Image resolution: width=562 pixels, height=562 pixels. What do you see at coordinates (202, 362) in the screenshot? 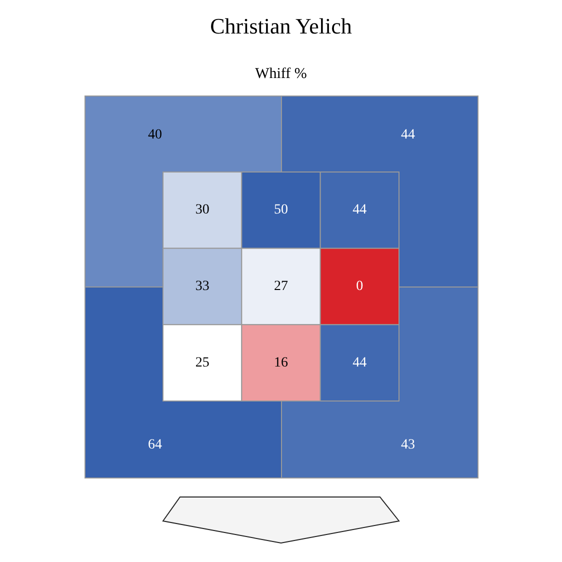
I see `data-label: 25` at bounding box center [202, 362].